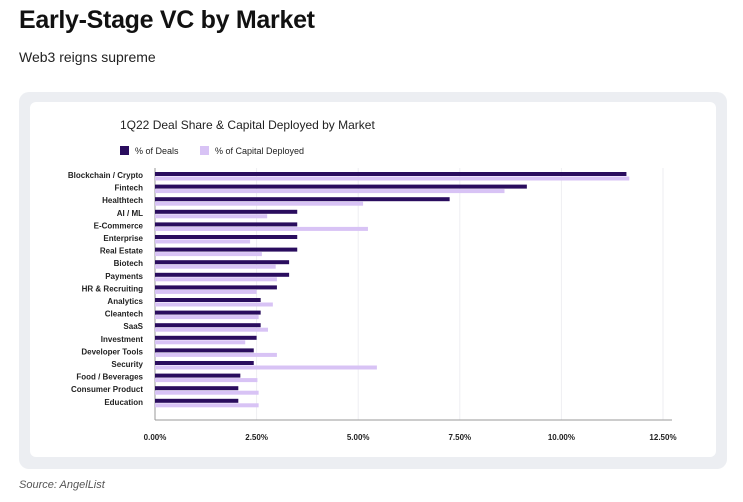 The width and height of the screenshot is (743, 502). What do you see at coordinates (256, 437) in the screenshot?
I see `x-tick-label: 2.50%` at bounding box center [256, 437].